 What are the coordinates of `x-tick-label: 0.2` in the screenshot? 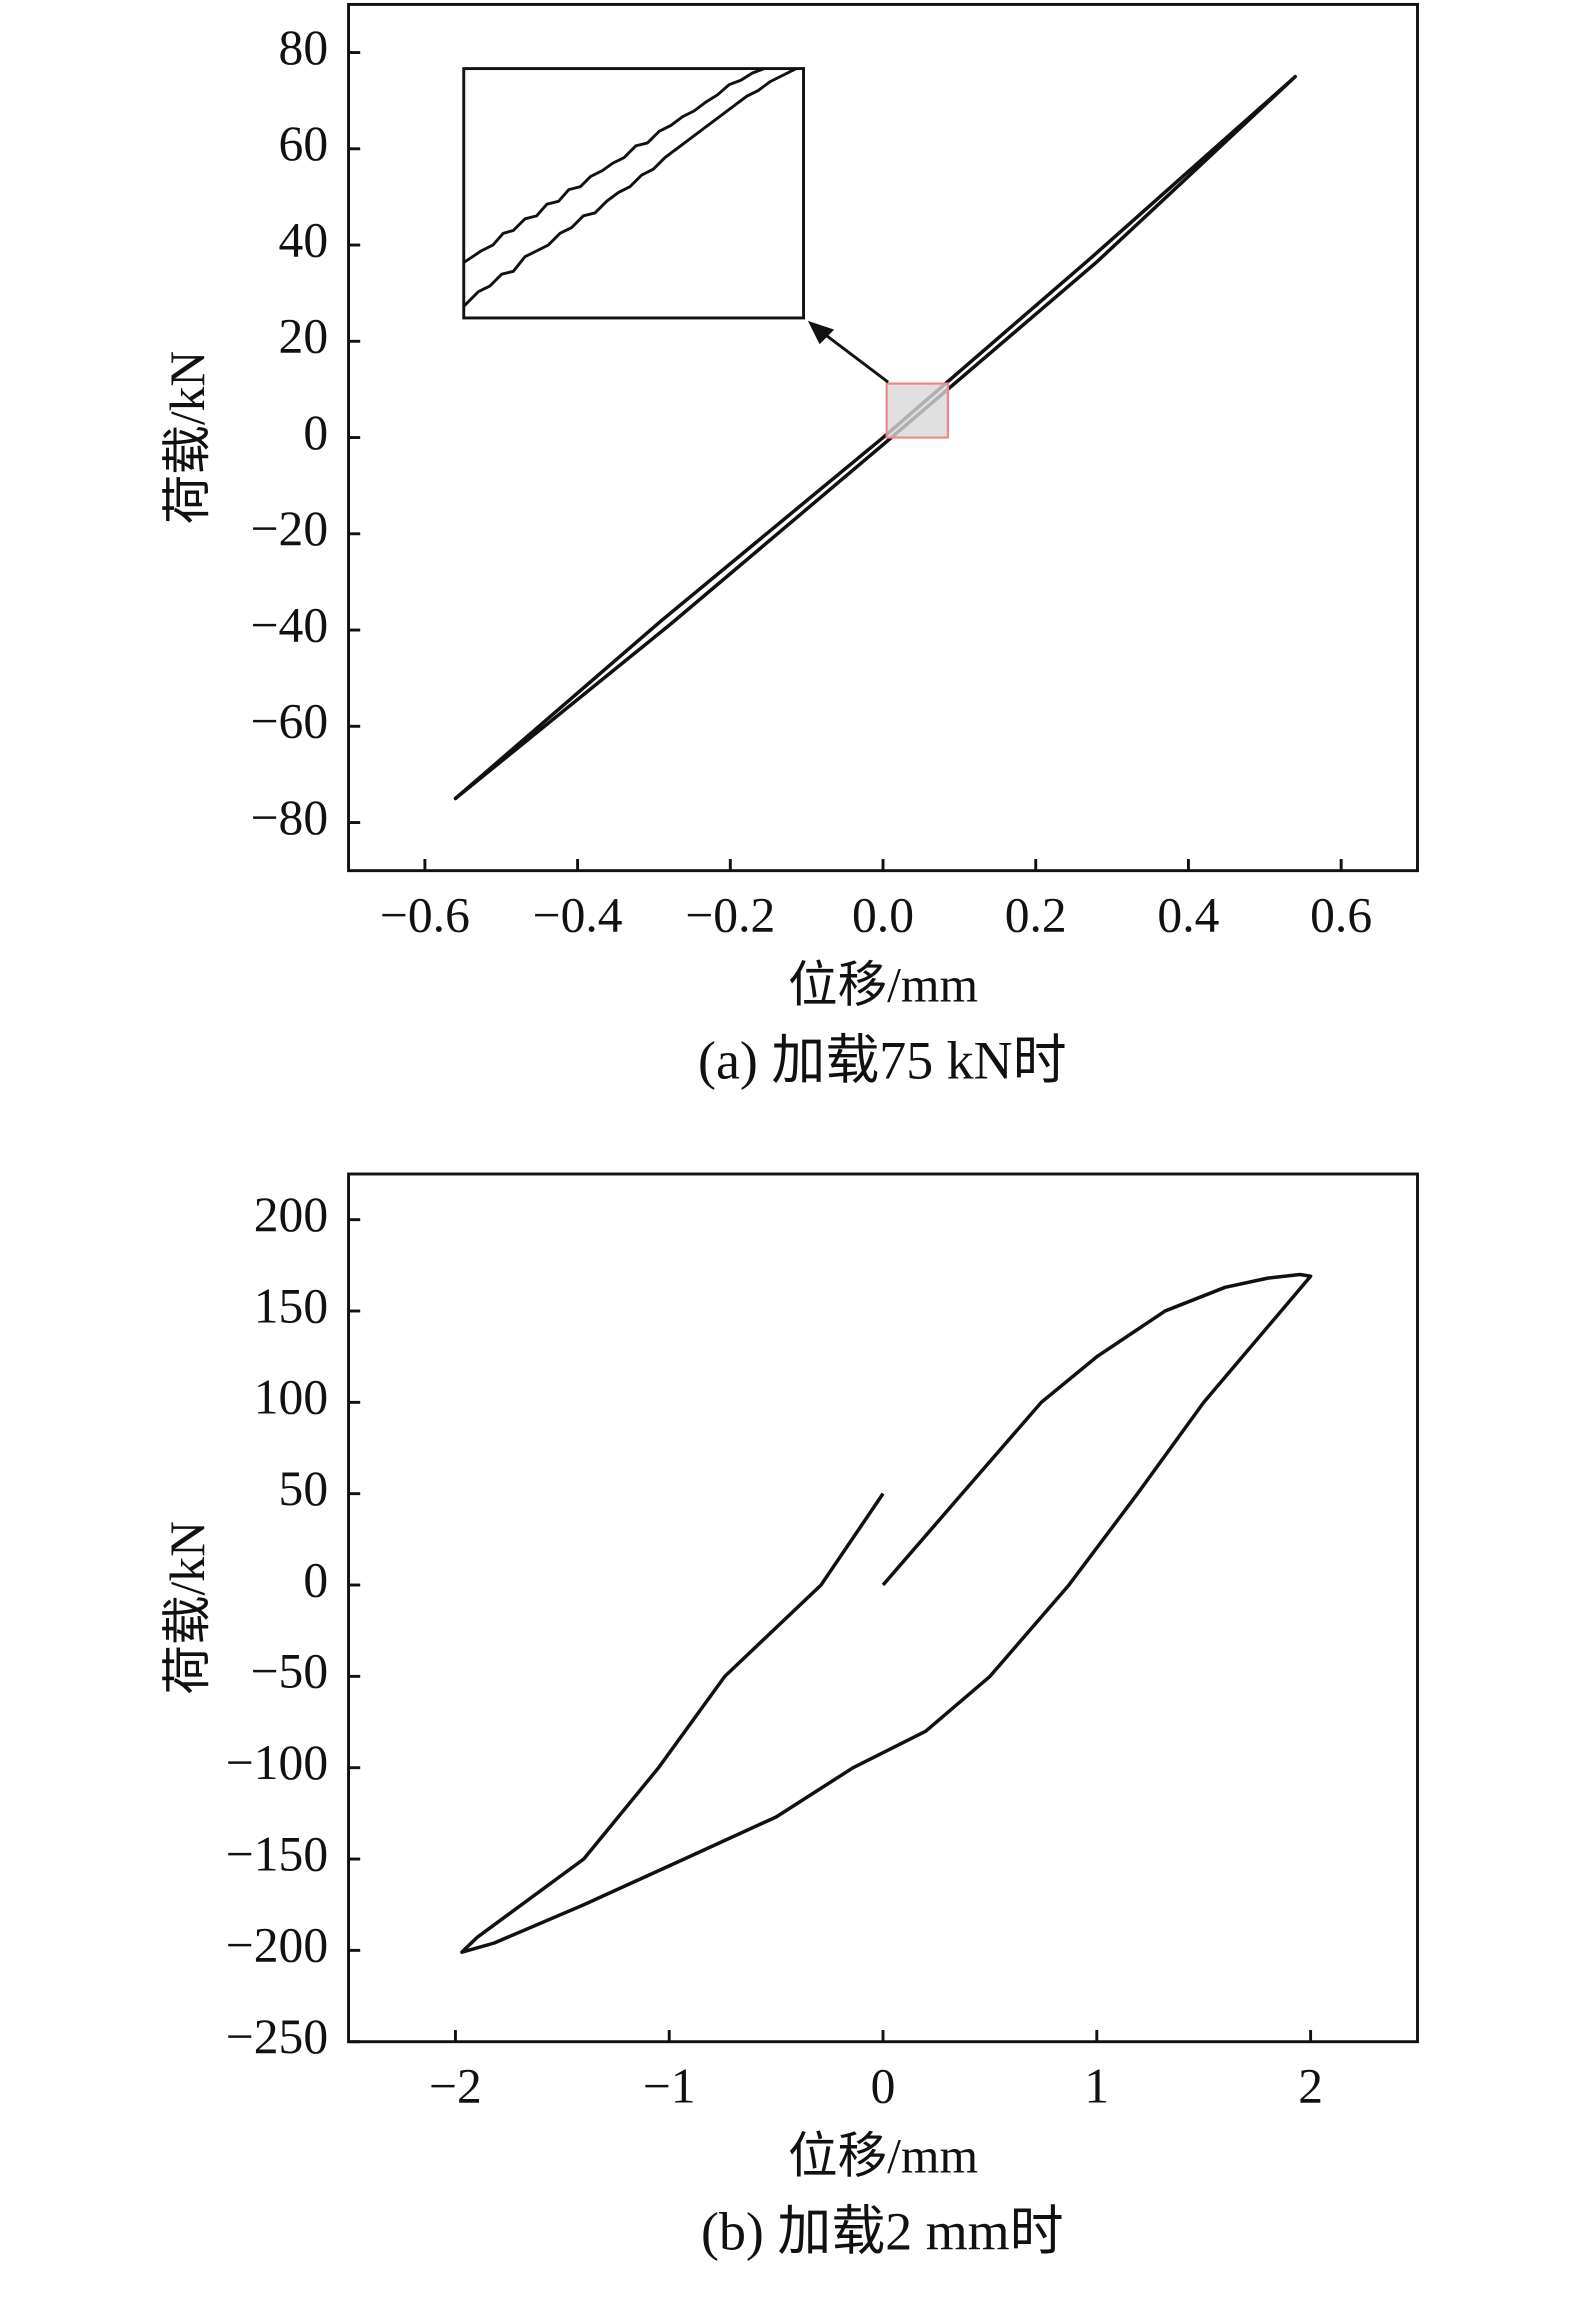 It's located at (1036, 915).